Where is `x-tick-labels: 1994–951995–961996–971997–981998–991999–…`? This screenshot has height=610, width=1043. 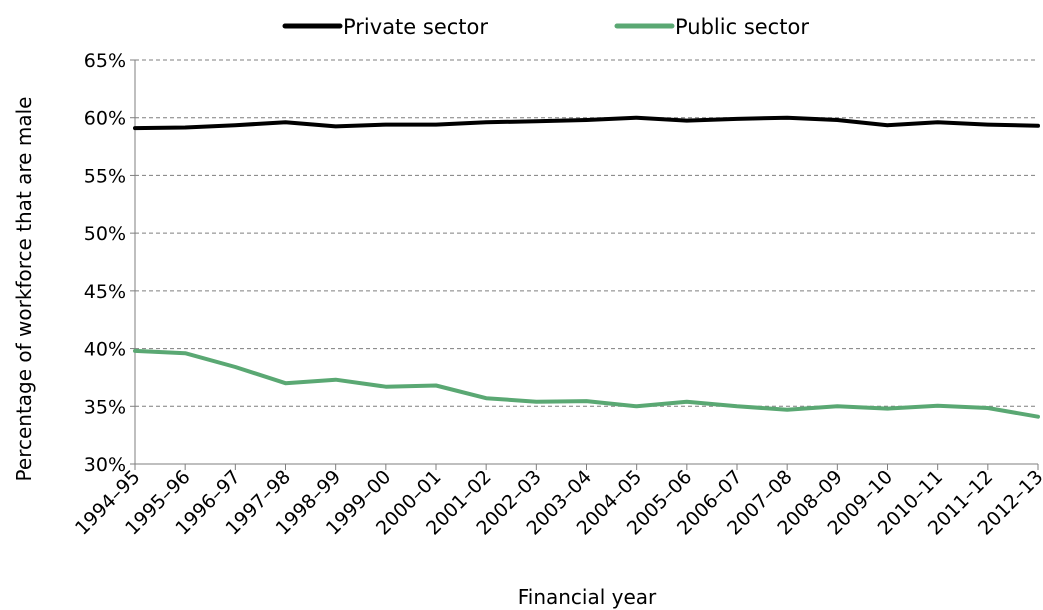 x-tick-labels: 1994–951995–961996–971997–981998–991999–… is located at coordinates (557, 503).